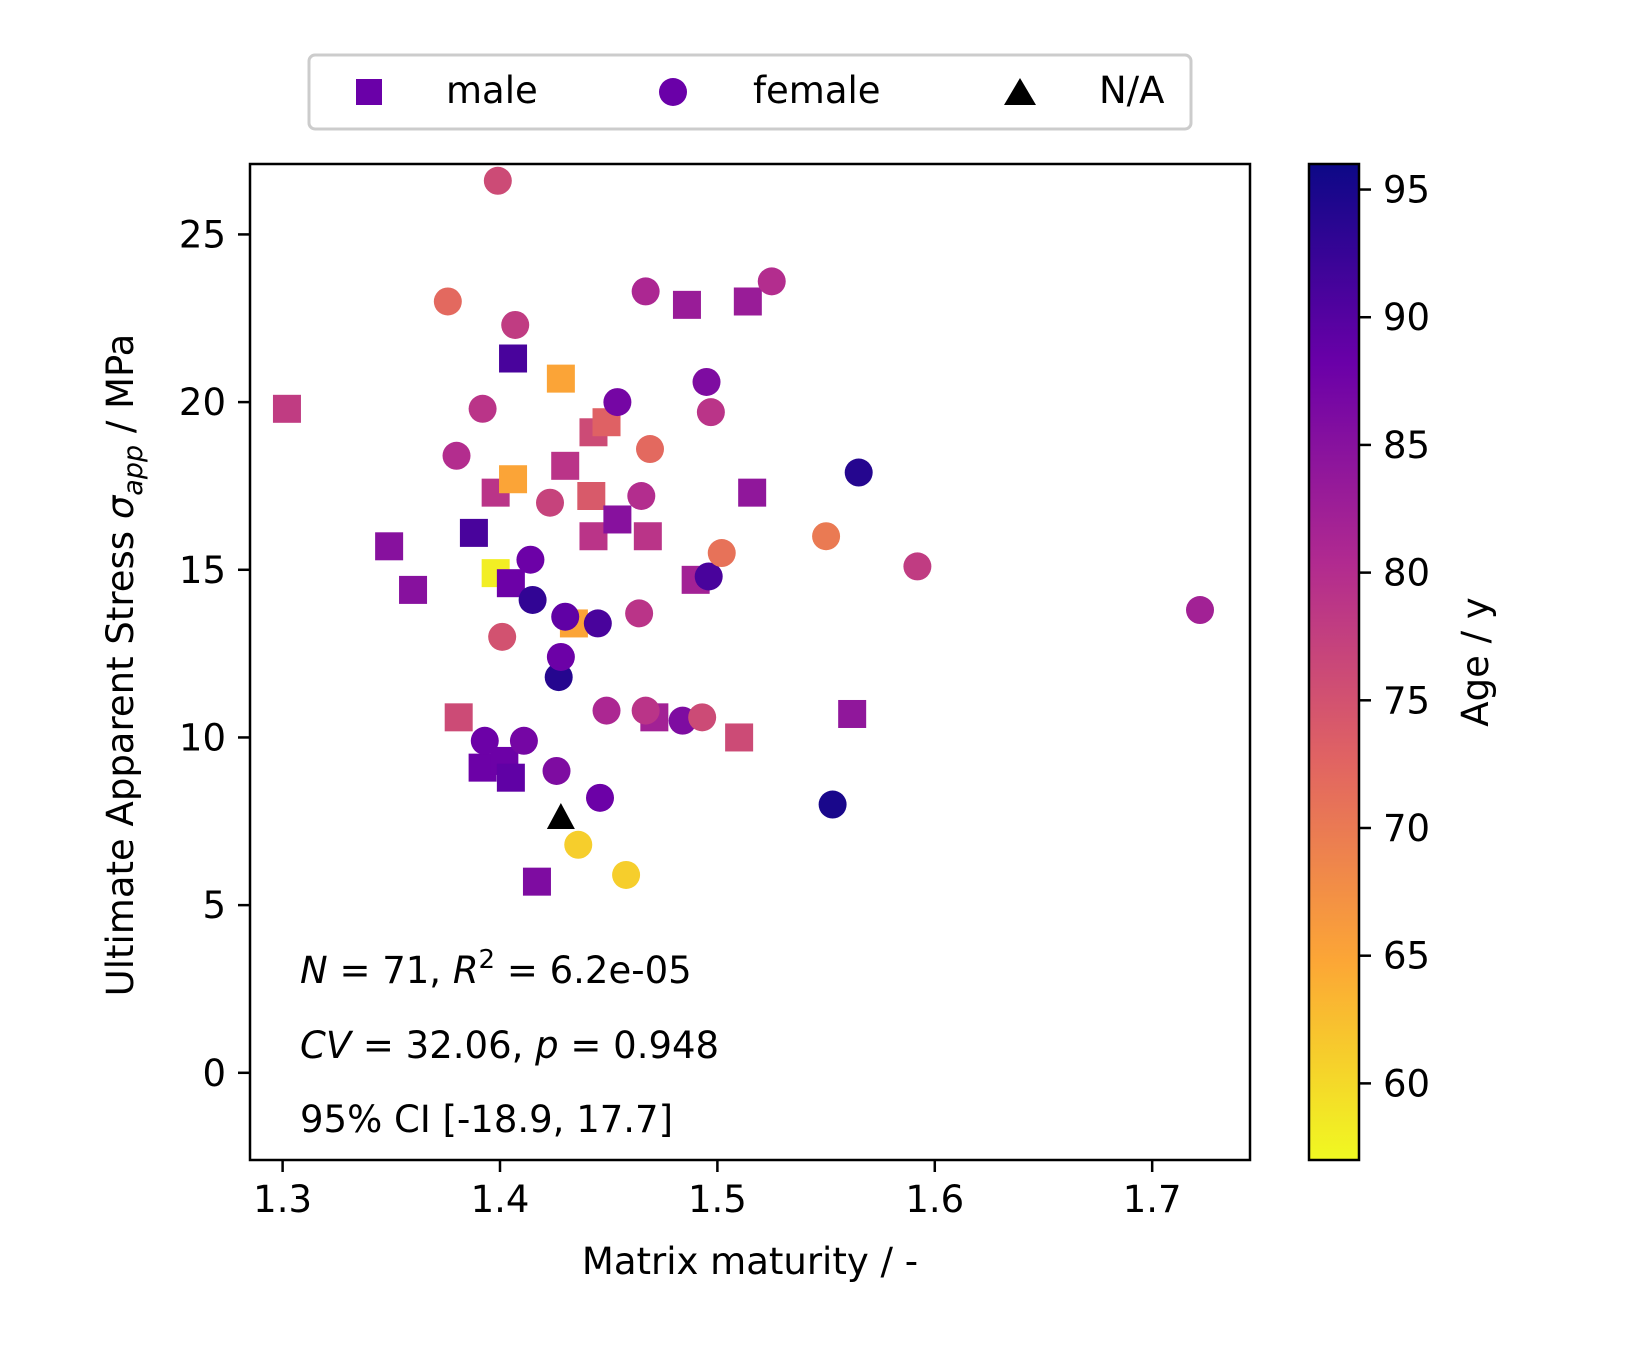 This screenshot has width=1650, height=1350. What do you see at coordinates (282, 1199) in the screenshot?
I see `x-tick-label: 1.3` at bounding box center [282, 1199].